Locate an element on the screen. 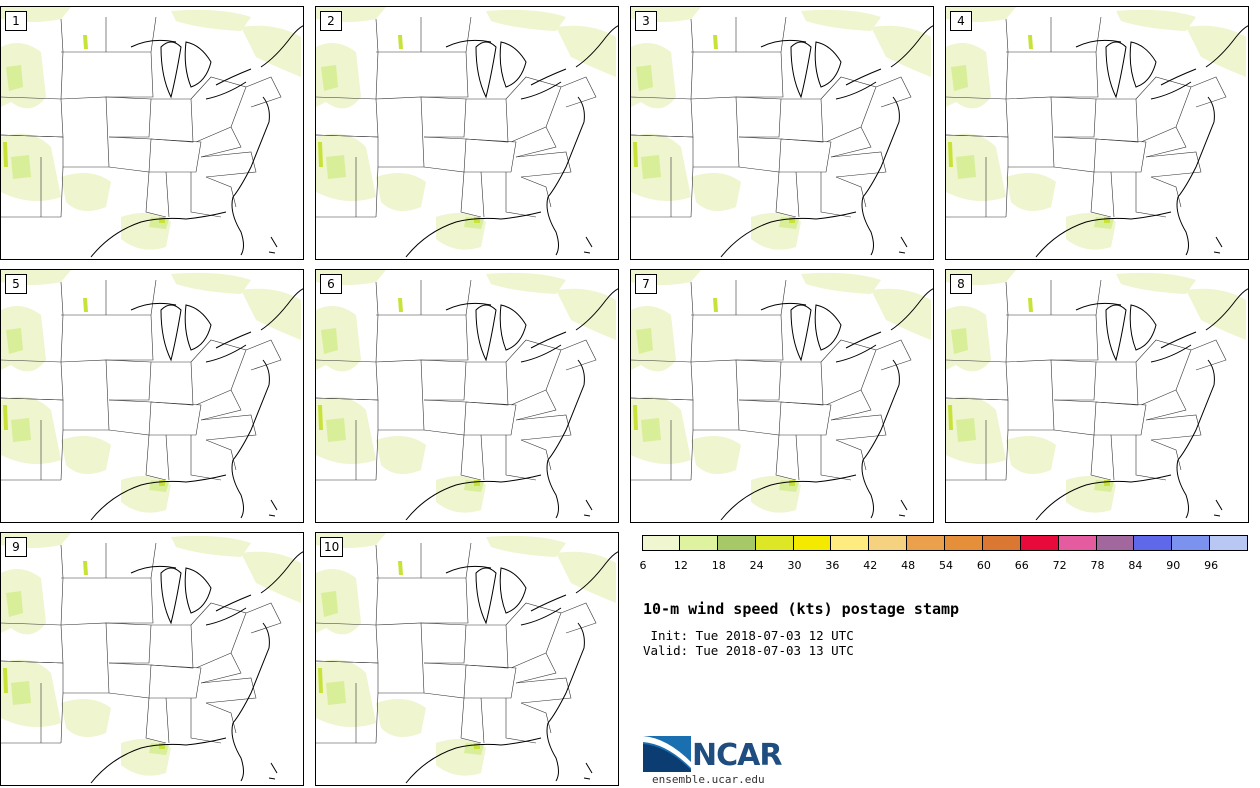  valid-time: Valid: Tue 2018-07-03 13 UTC is located at coordinates (748, 650).